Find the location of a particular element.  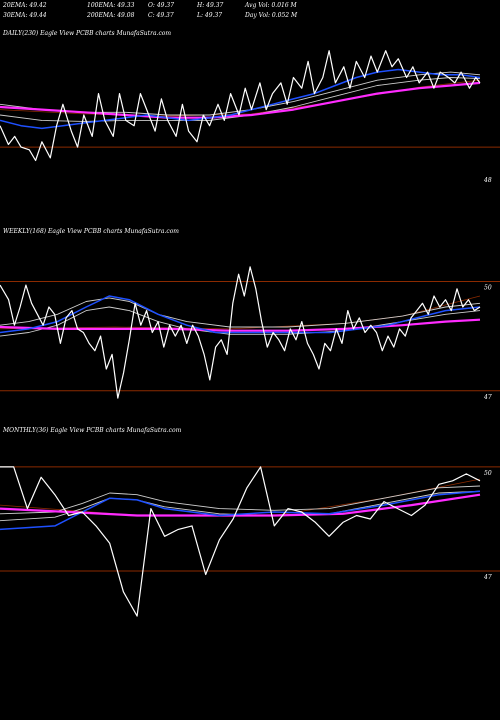

monthly-ema-fast-line is located at coordinates (240, 510).